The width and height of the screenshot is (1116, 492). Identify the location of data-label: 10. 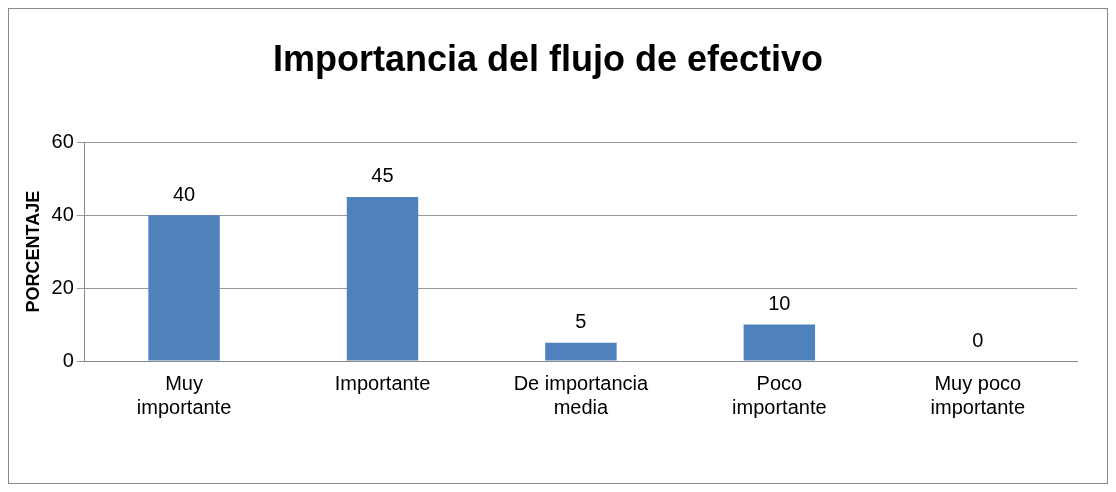
(779, 303).